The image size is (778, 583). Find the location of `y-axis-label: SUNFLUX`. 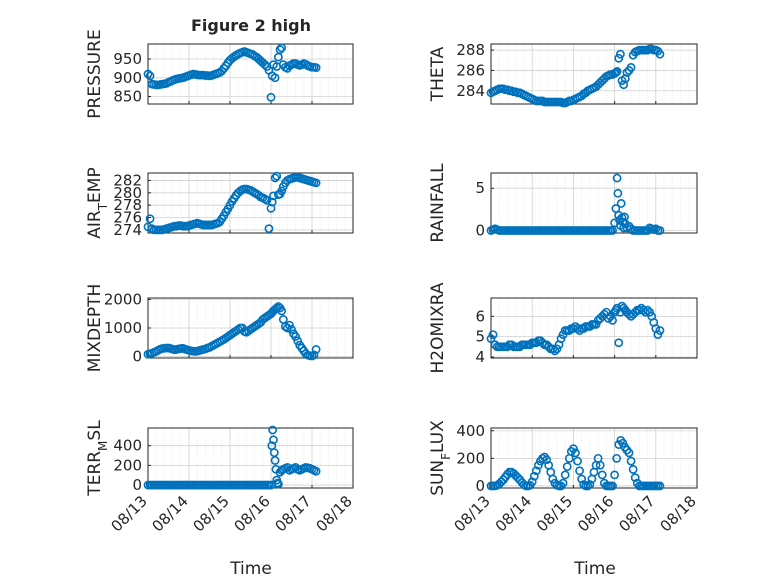

y-axis-label: SUNFLUX is located at coordinates (440, 458).